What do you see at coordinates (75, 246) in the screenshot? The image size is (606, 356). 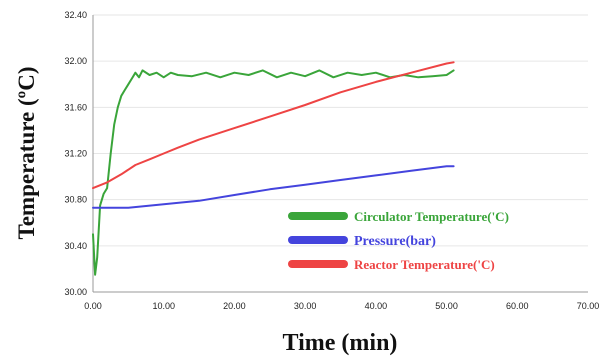 I see `y-tick-label: 30.40` at bounding box center [75, 246].